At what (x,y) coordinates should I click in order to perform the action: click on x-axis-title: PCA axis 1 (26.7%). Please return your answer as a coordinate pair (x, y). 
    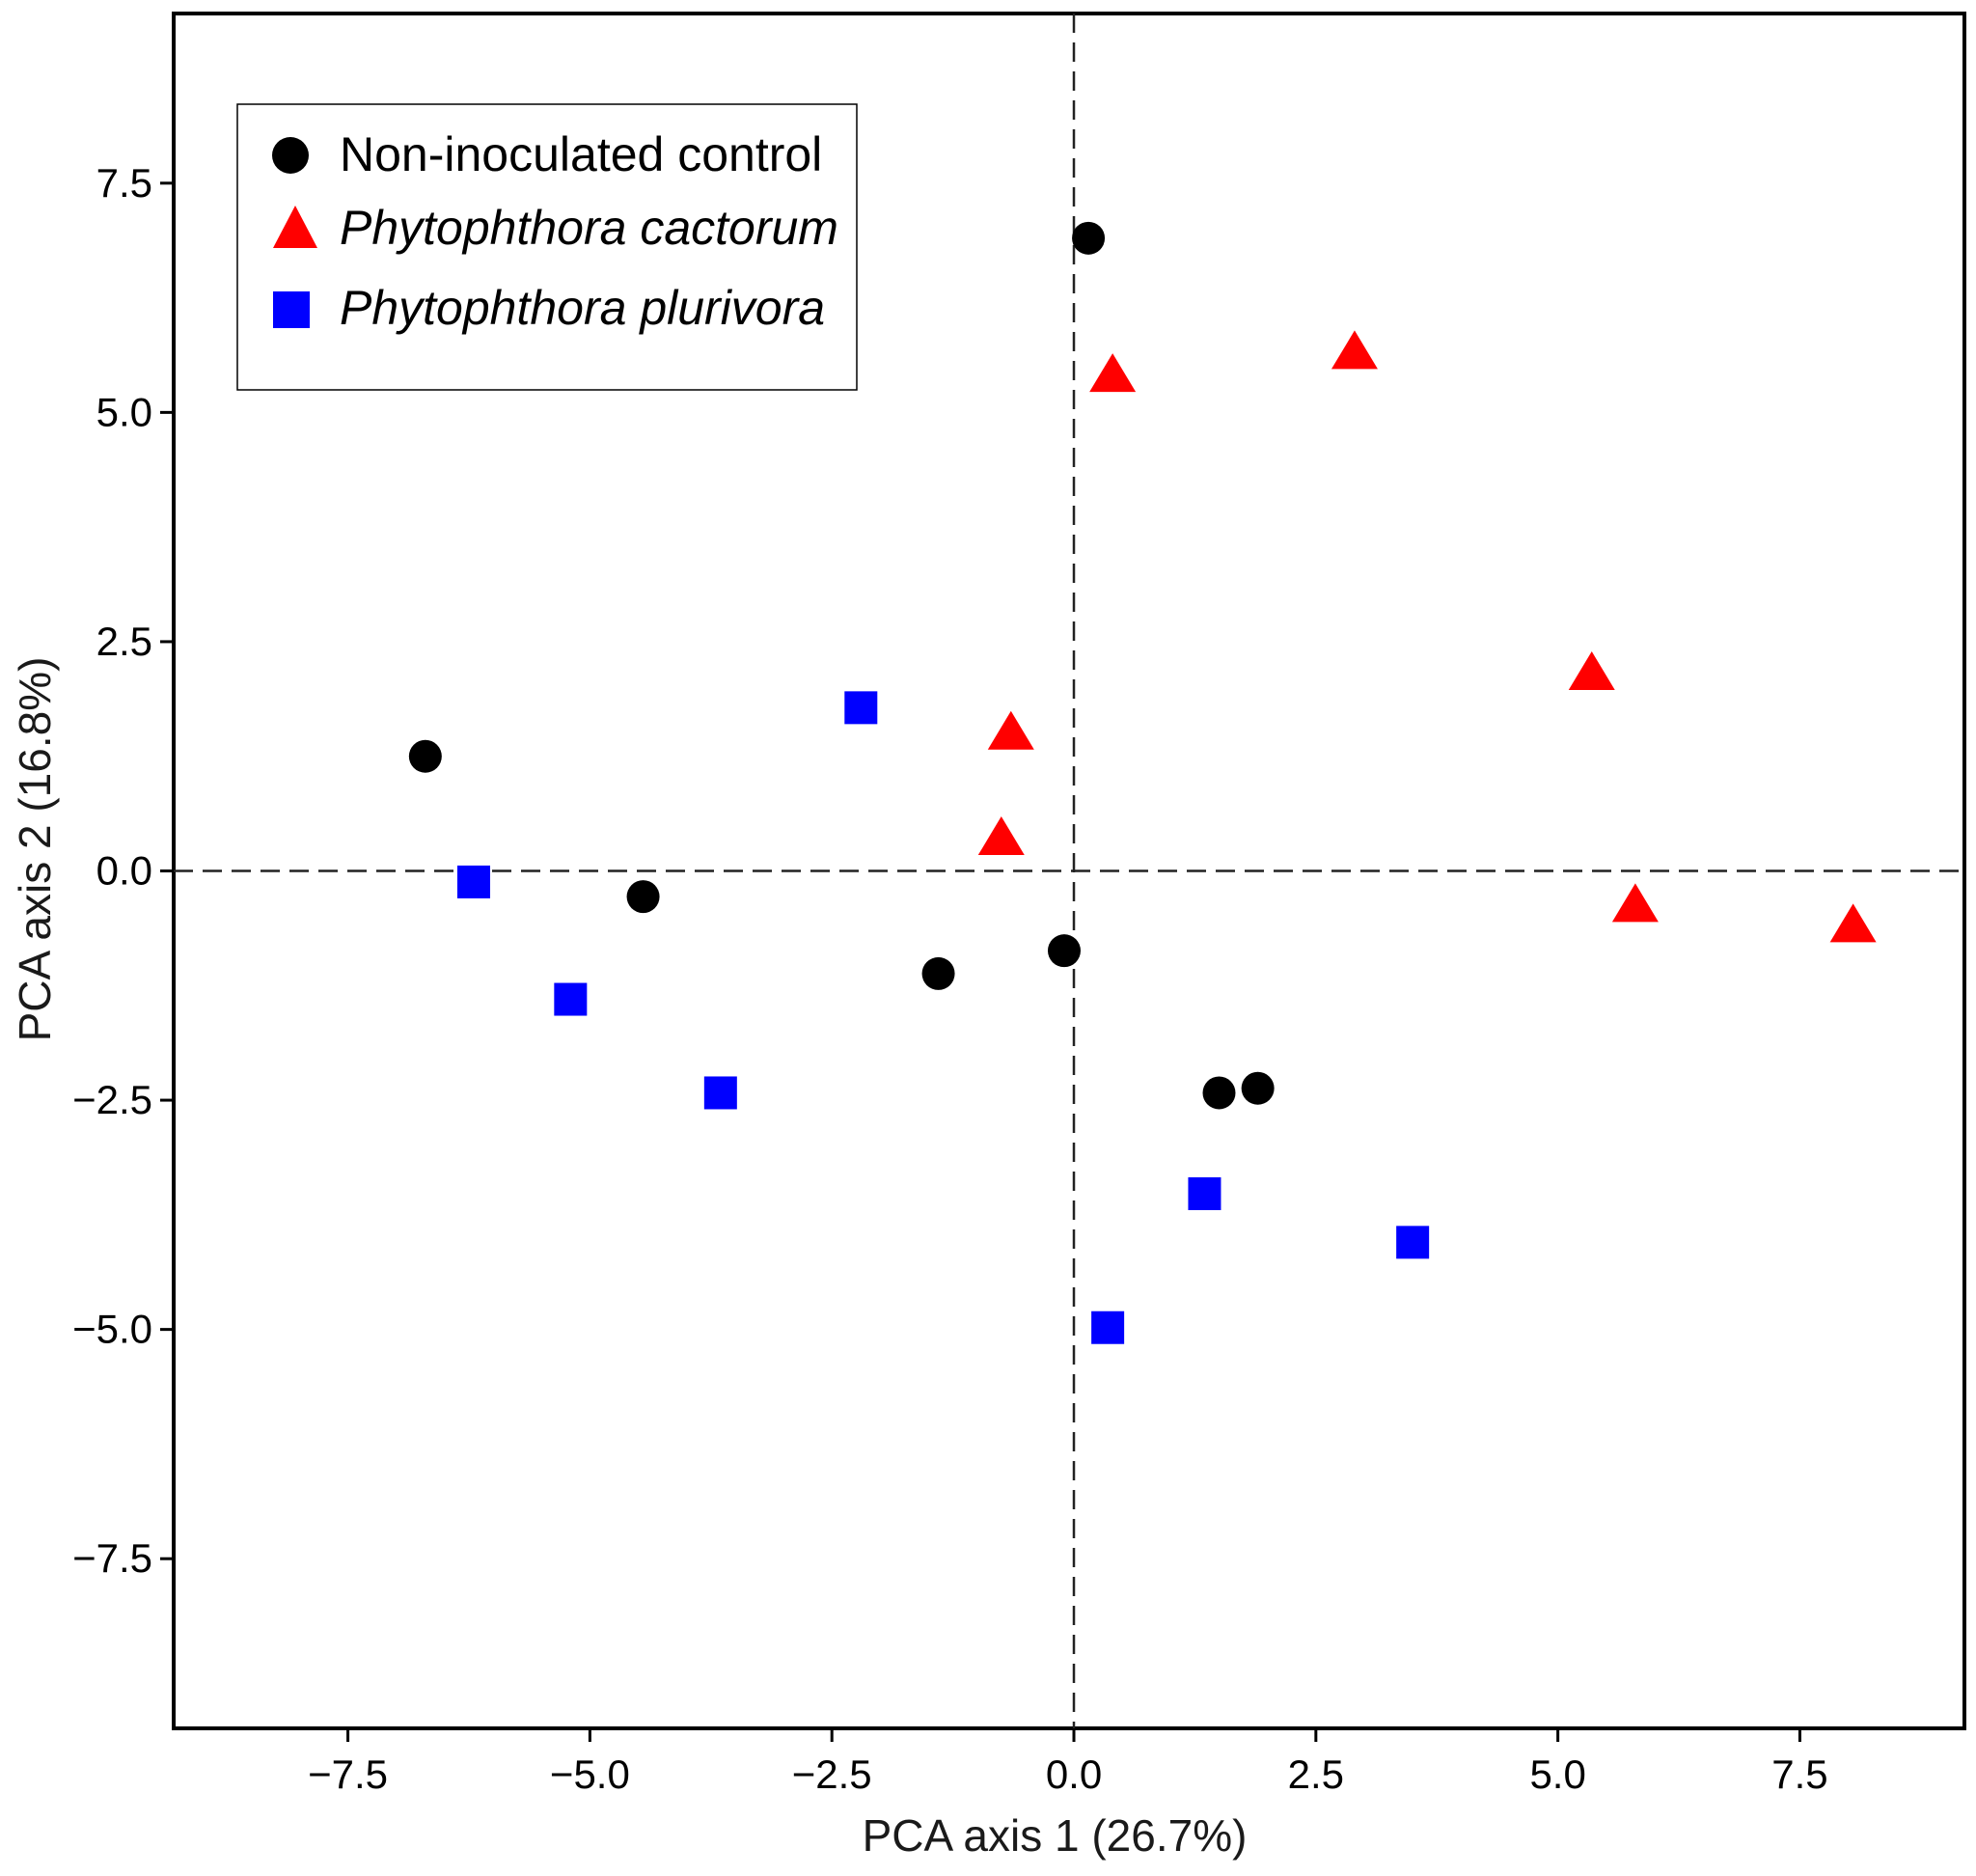
    Looking at the image, I should click on (1055, 1835).